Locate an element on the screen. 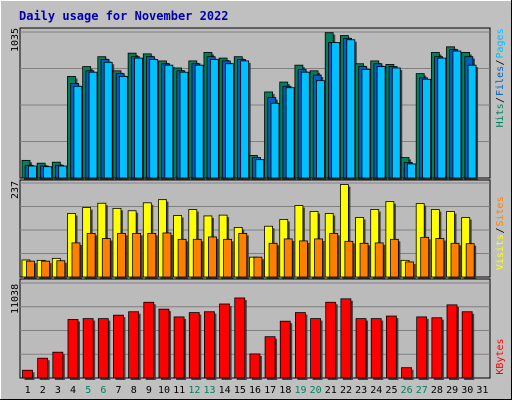  day-label-22: 22 is located at coordinates (346, 390).